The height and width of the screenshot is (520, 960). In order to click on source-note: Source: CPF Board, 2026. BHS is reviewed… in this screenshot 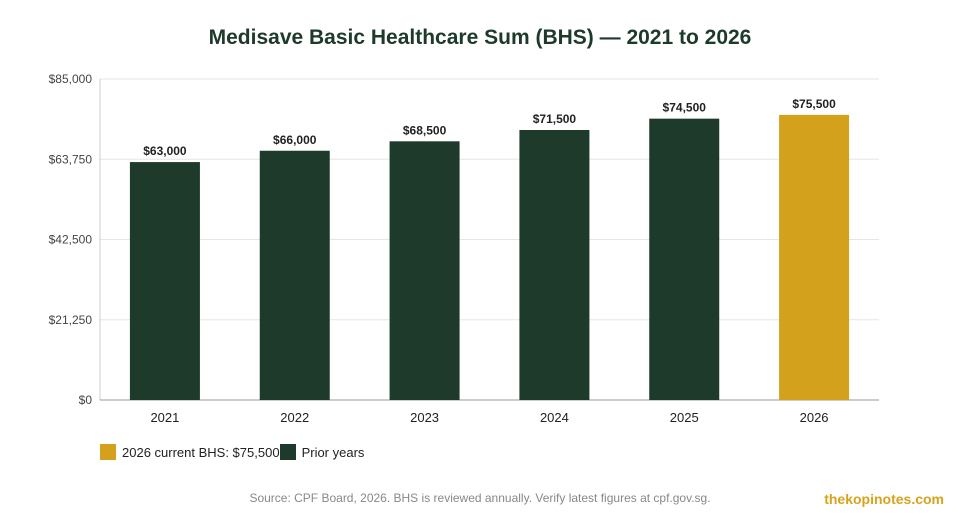, I will do `click(480, 498)`.